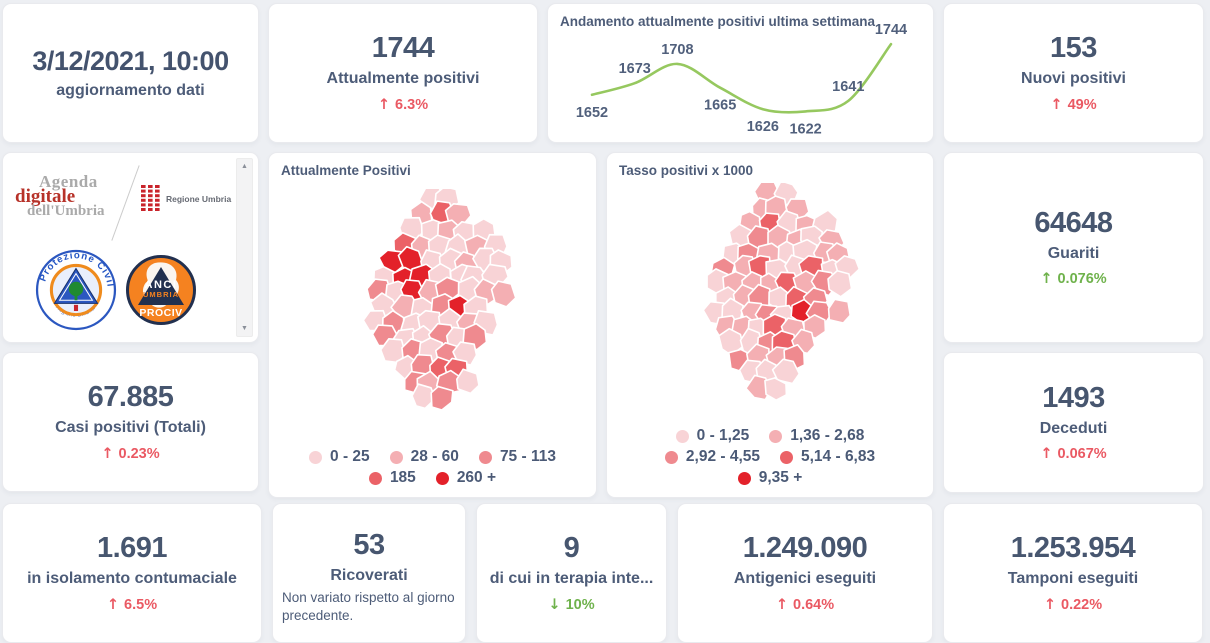 This screenshot has width=1210, height=643. I want to click on regione-umbria-label: Regione Umbria, so click(199, 198).